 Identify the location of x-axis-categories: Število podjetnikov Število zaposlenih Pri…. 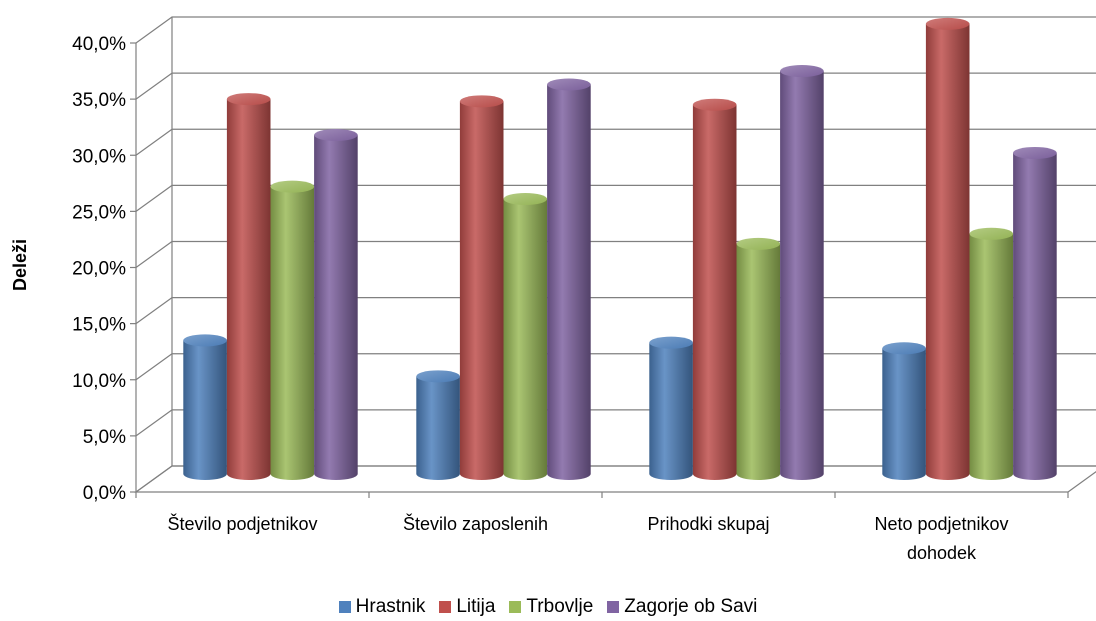
(587, 538).